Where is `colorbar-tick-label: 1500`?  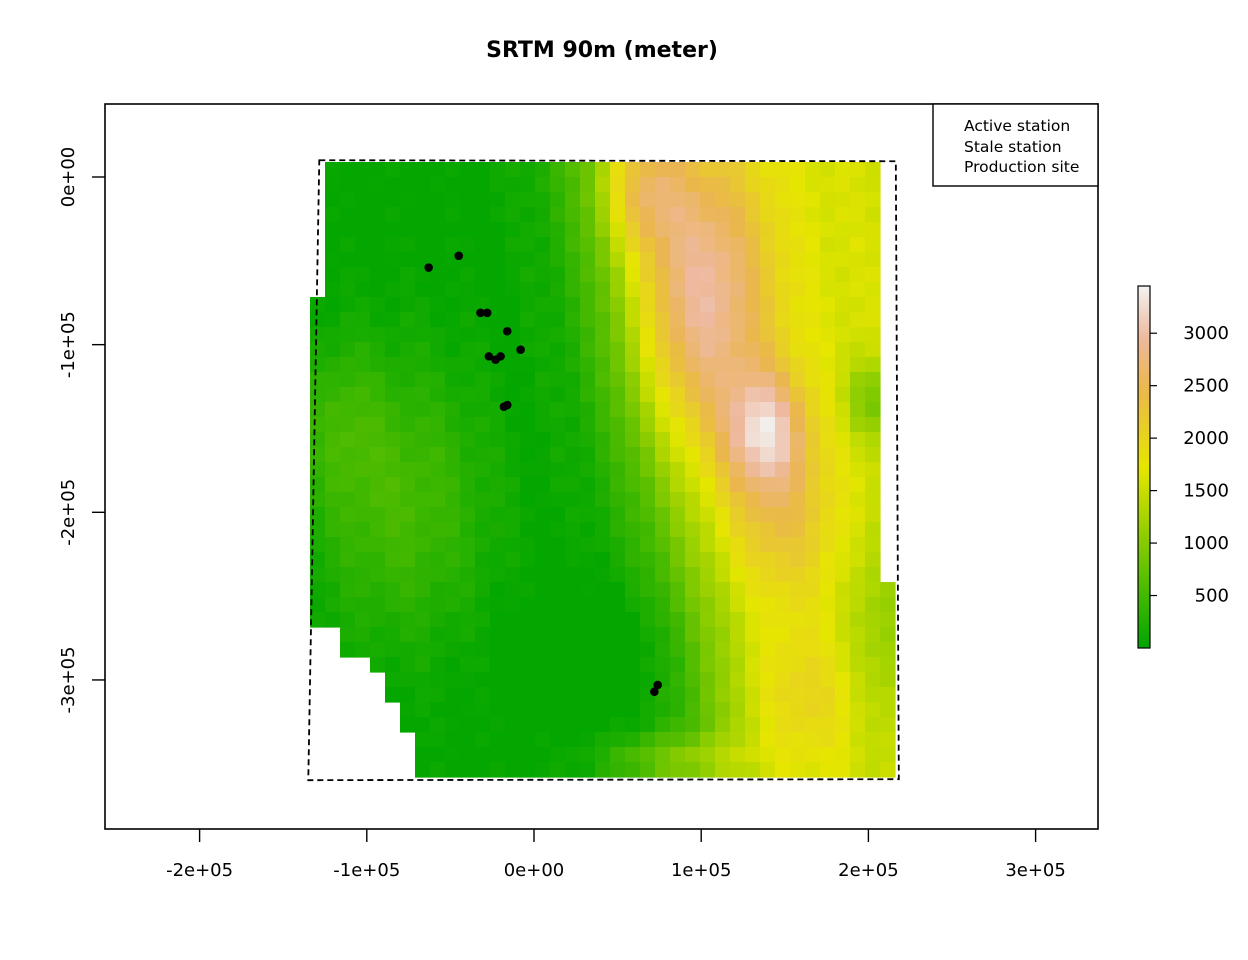 colorbar-tick-label: 1500 is located at coordinates (1206, 491).